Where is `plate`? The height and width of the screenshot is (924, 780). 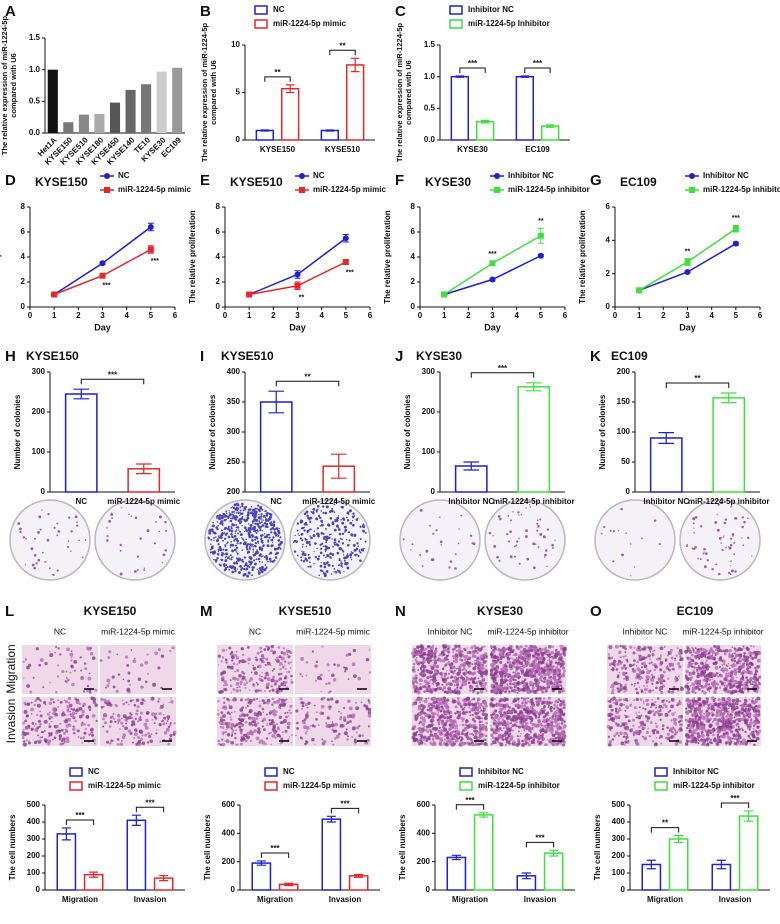 plate is located at coordinates (440, 540).